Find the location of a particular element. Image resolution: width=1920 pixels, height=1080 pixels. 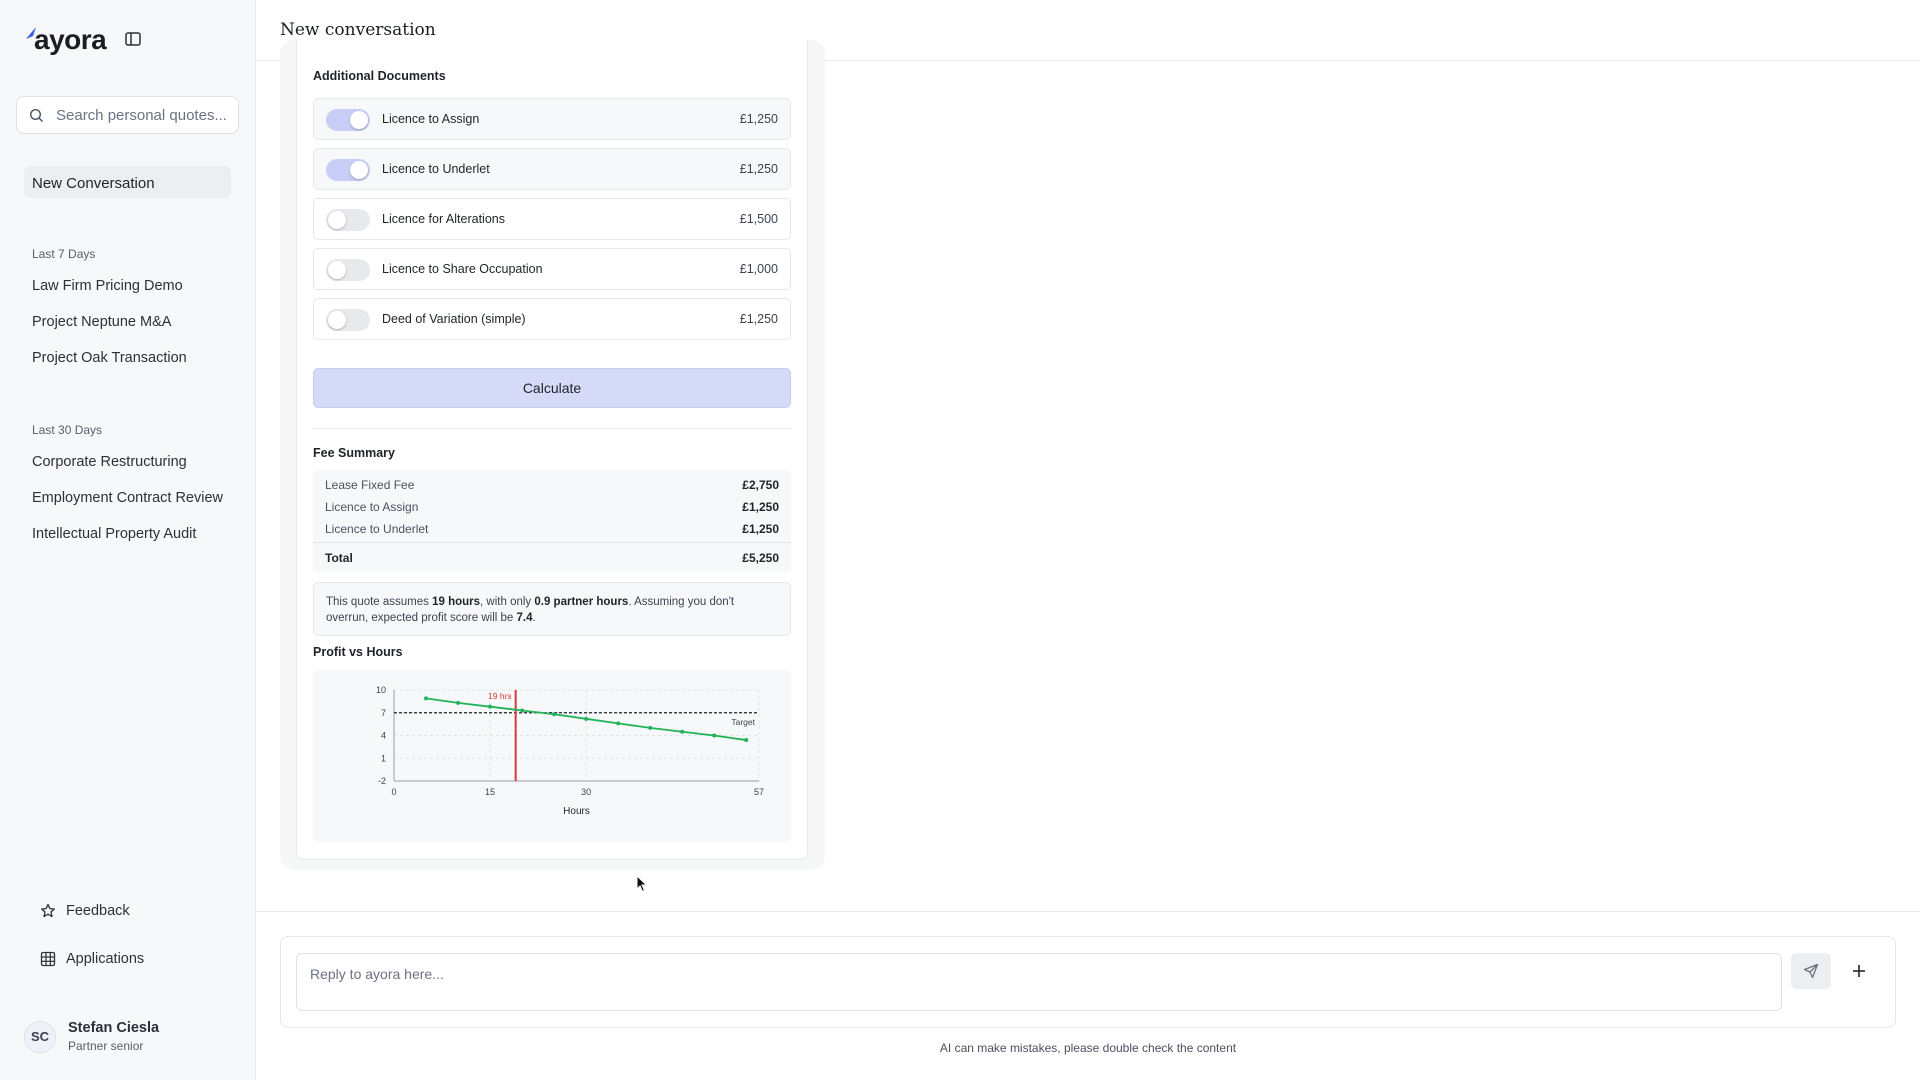

sidebar-item-law-firm-pricing-demo: Law Firm Pricing Demo is located at coordinates (107, 286).